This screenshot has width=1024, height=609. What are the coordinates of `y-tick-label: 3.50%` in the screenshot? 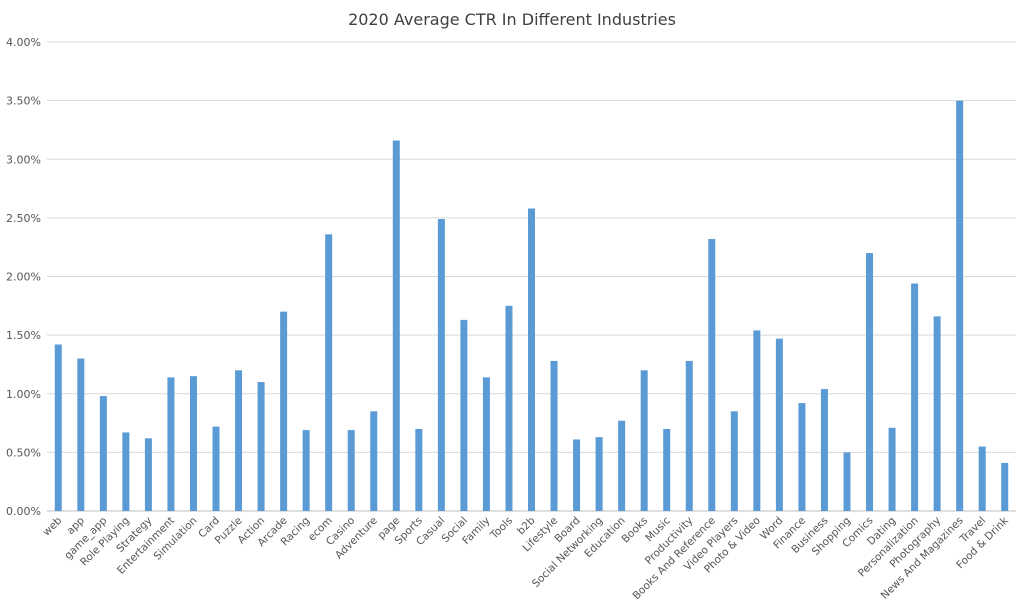 It's located at (23, 101).